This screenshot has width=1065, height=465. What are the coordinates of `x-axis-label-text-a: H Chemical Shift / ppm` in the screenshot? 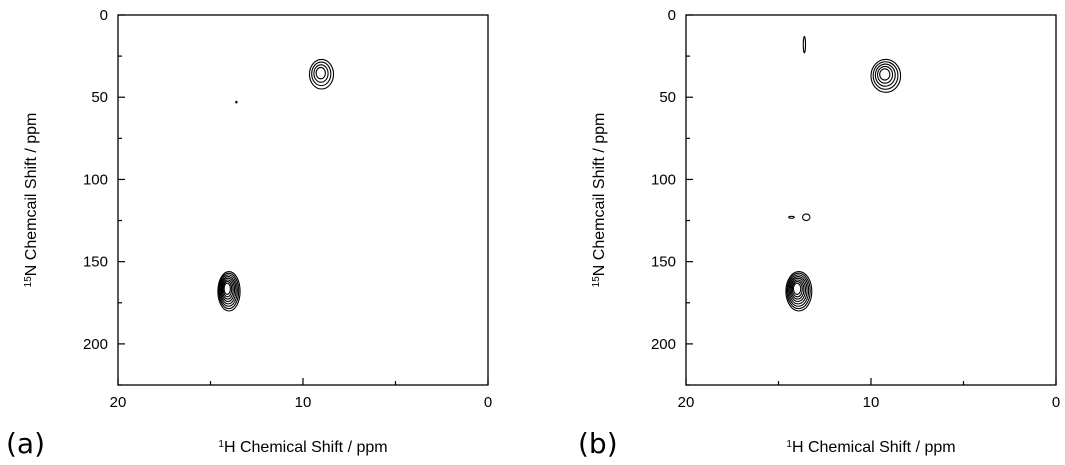 It's located at (306, 447).